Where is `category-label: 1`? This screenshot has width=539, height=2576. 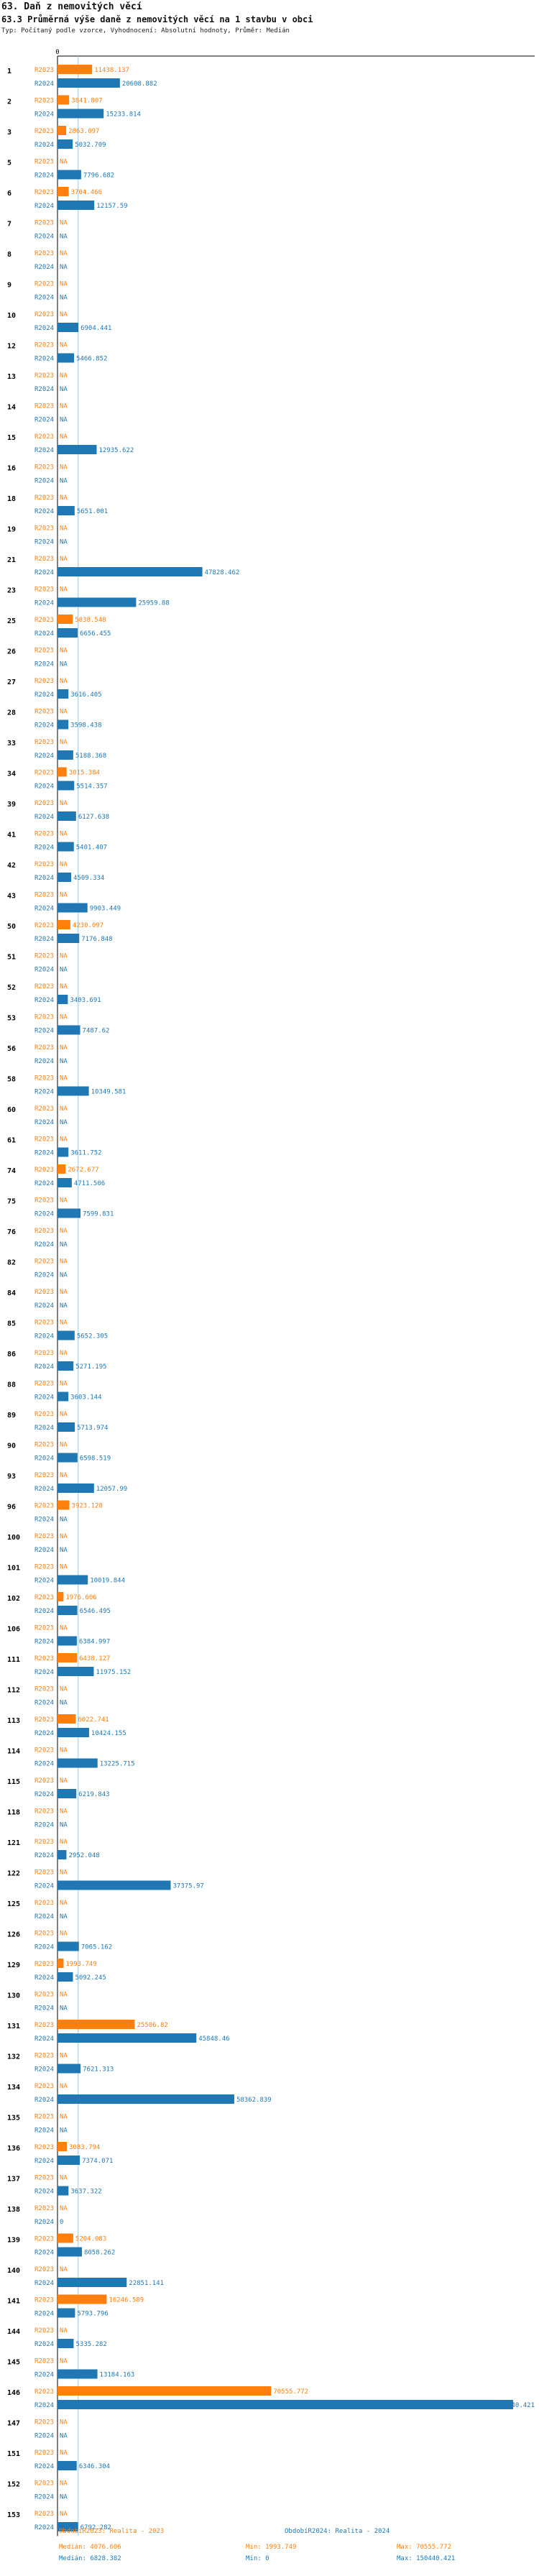
category-label: 1 is located at coordinates (9, 71).